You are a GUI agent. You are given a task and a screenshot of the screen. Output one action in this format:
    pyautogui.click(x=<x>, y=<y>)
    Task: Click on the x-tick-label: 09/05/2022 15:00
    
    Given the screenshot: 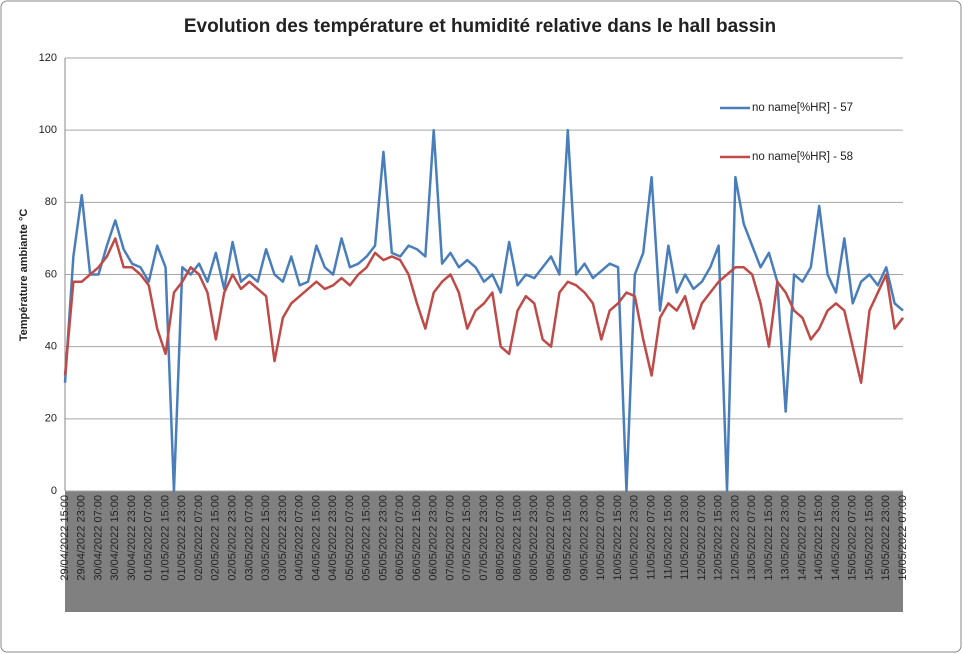 What is the action you would take?
    pyautogui.click(x=568, y=538)
    